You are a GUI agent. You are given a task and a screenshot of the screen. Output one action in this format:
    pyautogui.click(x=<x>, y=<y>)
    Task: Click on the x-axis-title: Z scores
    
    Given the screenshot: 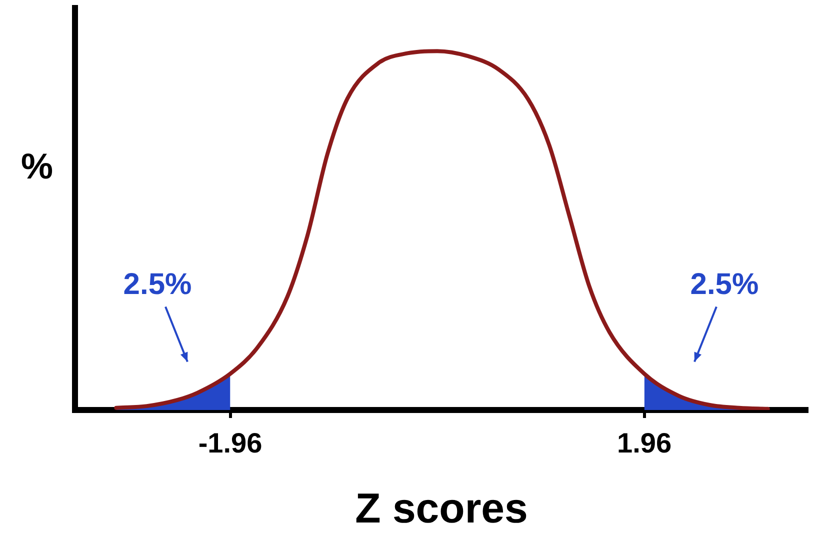 What is the action you would take?
    pyautogui.click(x=441, y=508)
    